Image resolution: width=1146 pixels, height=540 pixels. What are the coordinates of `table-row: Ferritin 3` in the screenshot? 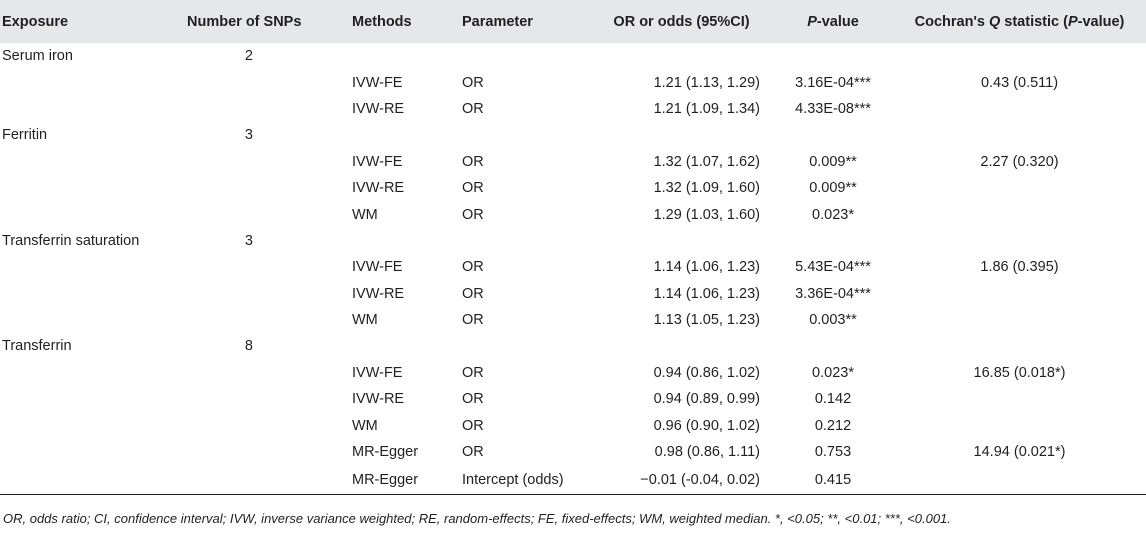 It's located at (573, 135).